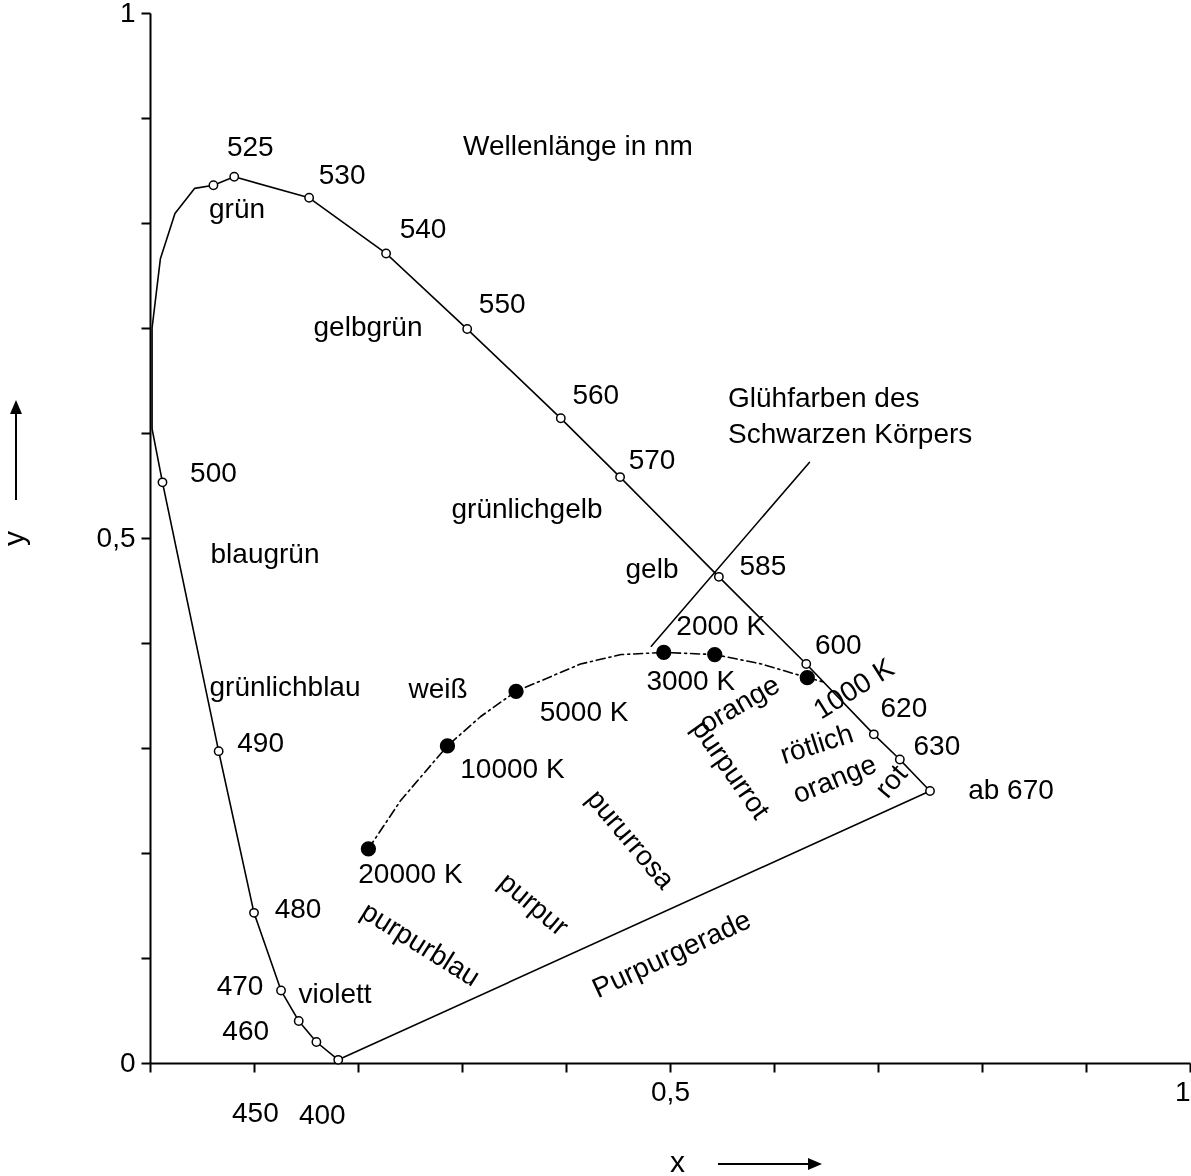  I want to click on annotation: grün, so click(237, 208).